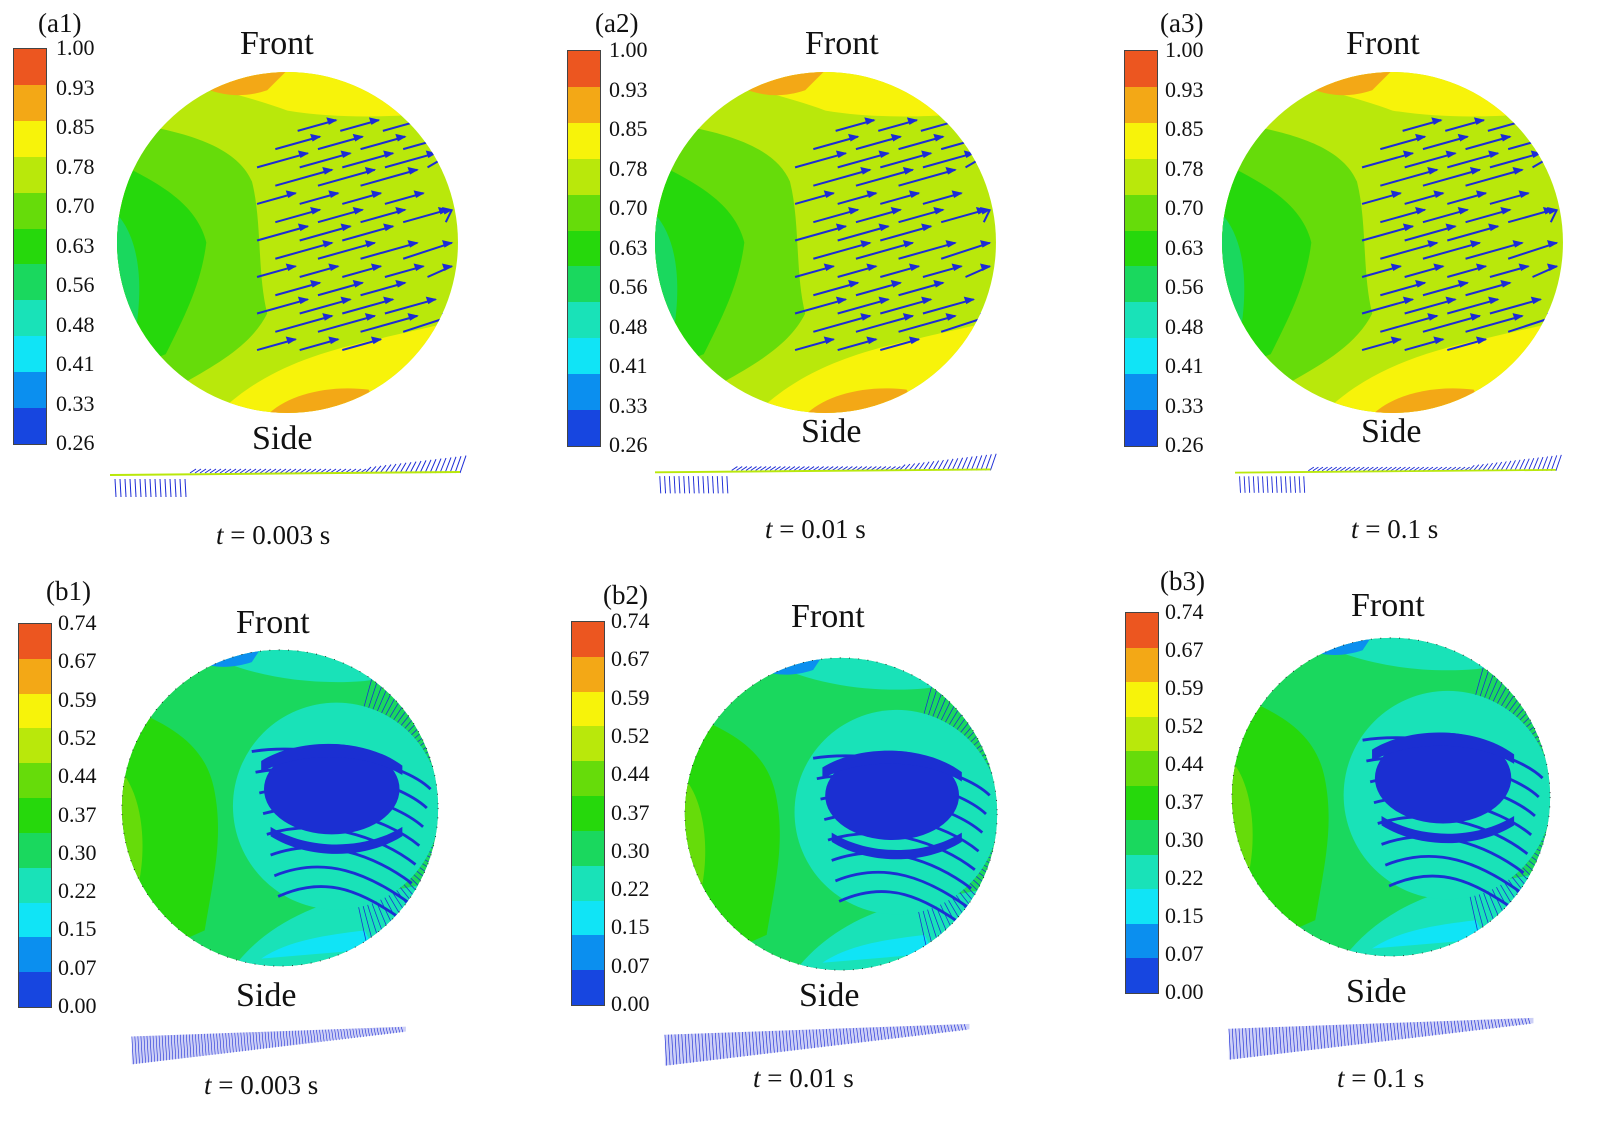 Image resolution: width=1624 pixels, height=1145 pixels. Describe the element at coordinates (1184, 365) in the screenshot. I see `colorbar-tick-label: 0.41` at that location.